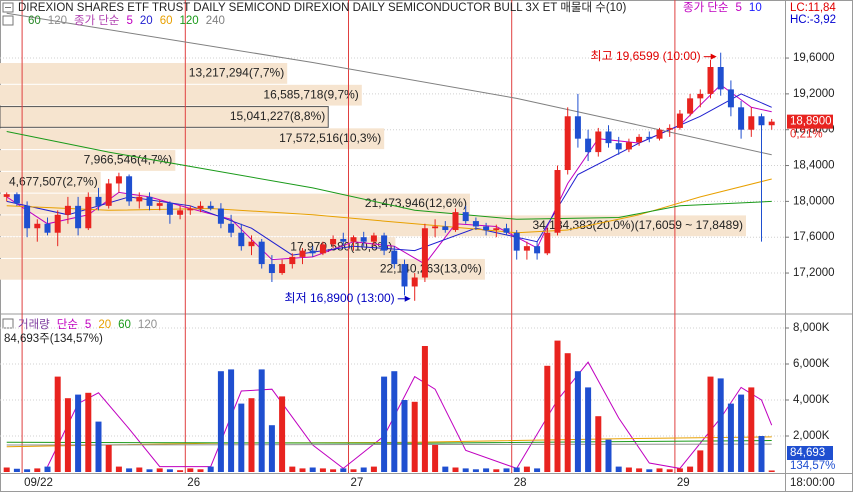  Describe the element at coordinates (811, 436) in the screenshot. I see `y-tick-label: 2,000K` at that location.